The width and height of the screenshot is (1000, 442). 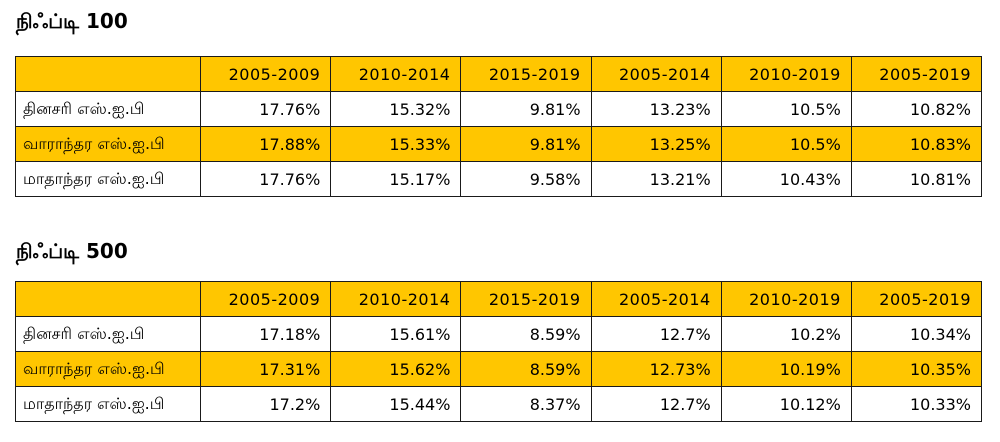 What do you see at coordinates (786, 334) in the screenshot?
I see `value-cell: 10.2%` at bounding box center [786, 334].